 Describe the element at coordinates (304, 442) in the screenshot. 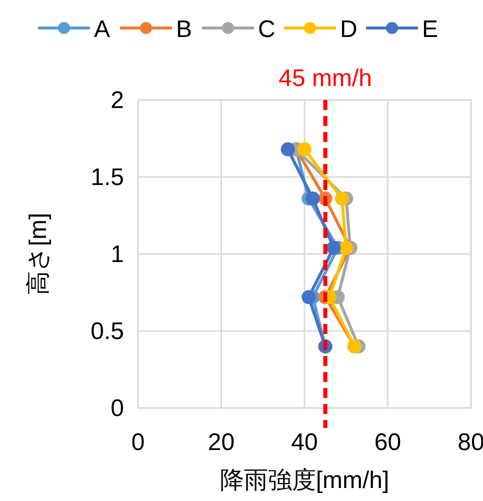

I see `x-tick-label: 40` at that location.